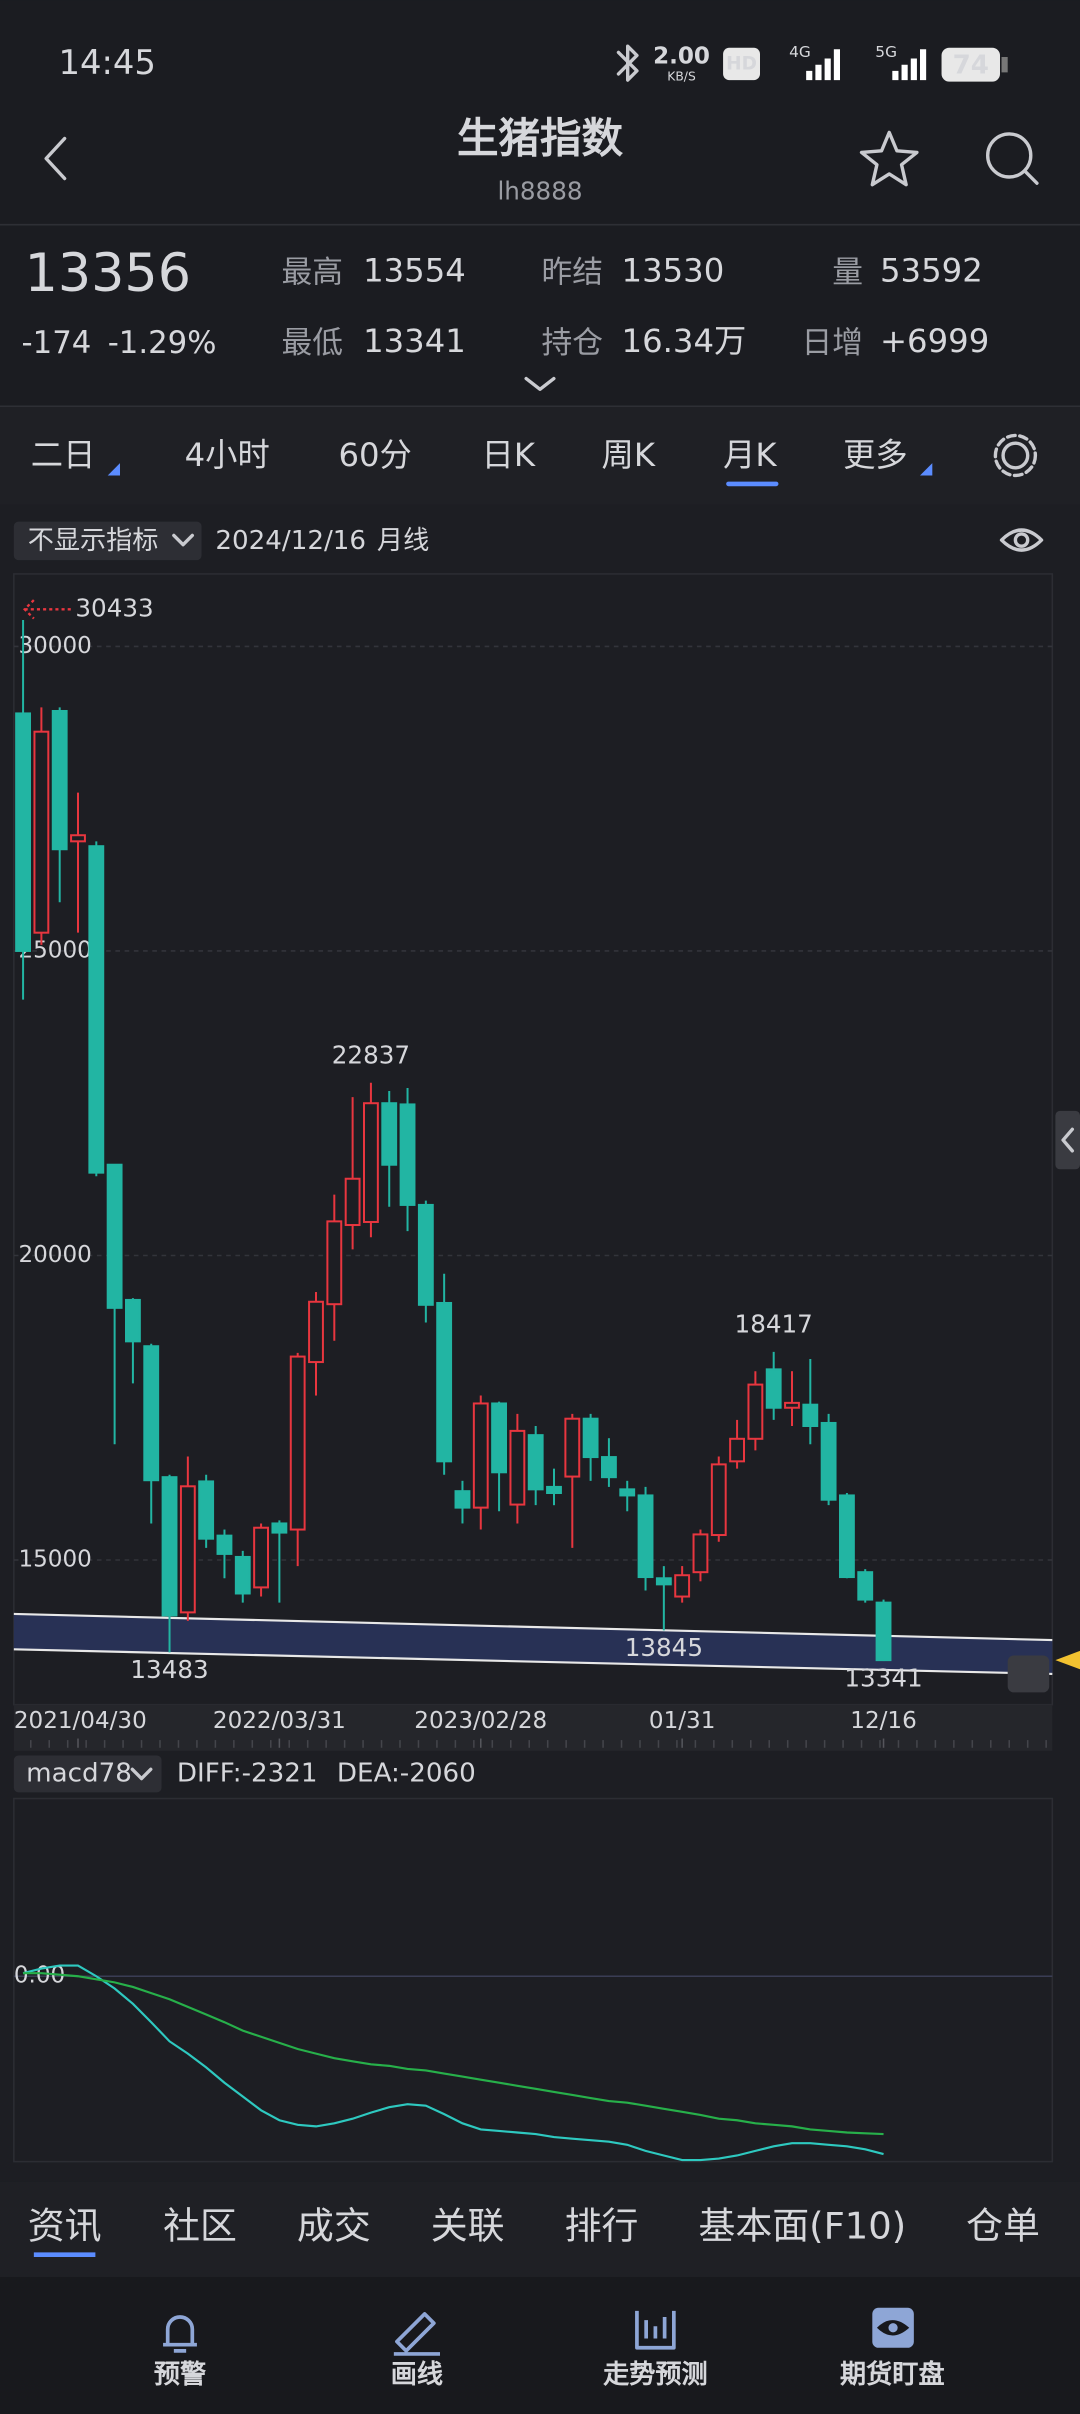  Describe the element at coordinates (417, 2375) in the screenshot. I see `nav-item: 画线` at that location.